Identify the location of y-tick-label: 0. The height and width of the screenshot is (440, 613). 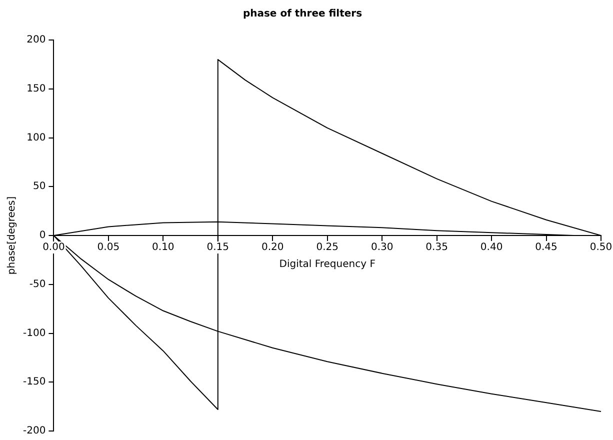
(42, 236).